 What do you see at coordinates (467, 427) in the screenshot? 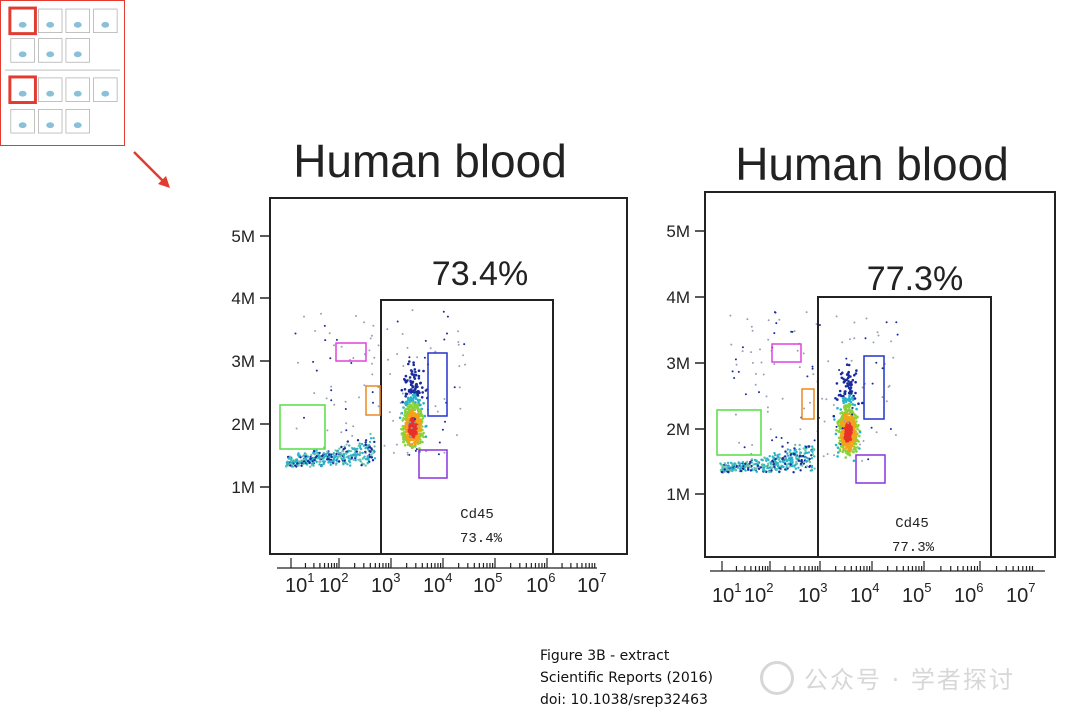
I see `cd45-gate` at bounding box center [467, 427].